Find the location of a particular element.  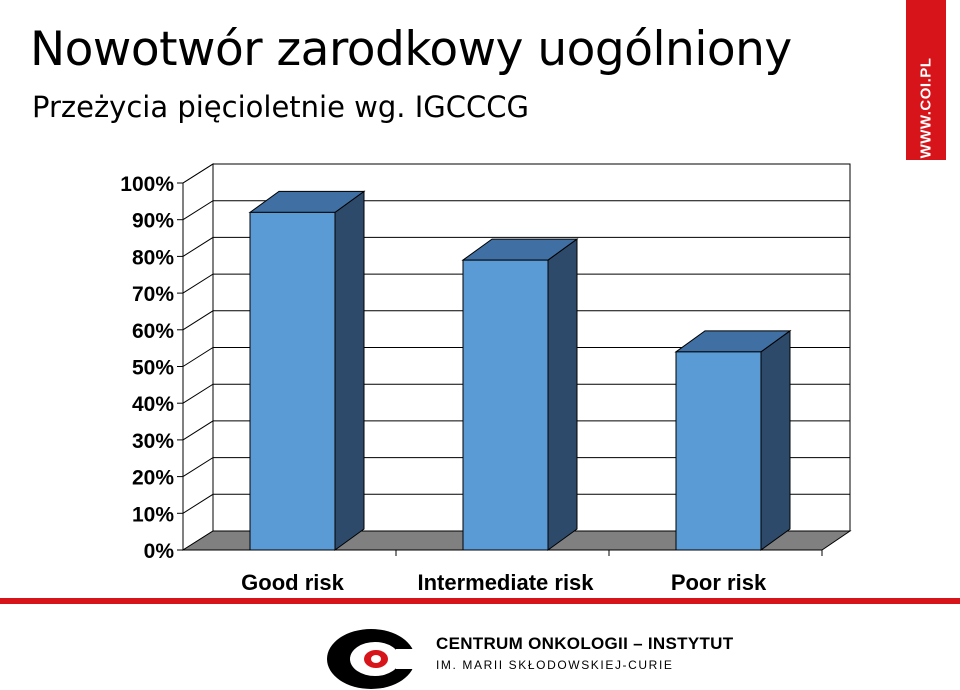

slide-subtitle: Przeżycia pięcioletnie wg. IGCCCG is located at coordinates (280, 107).